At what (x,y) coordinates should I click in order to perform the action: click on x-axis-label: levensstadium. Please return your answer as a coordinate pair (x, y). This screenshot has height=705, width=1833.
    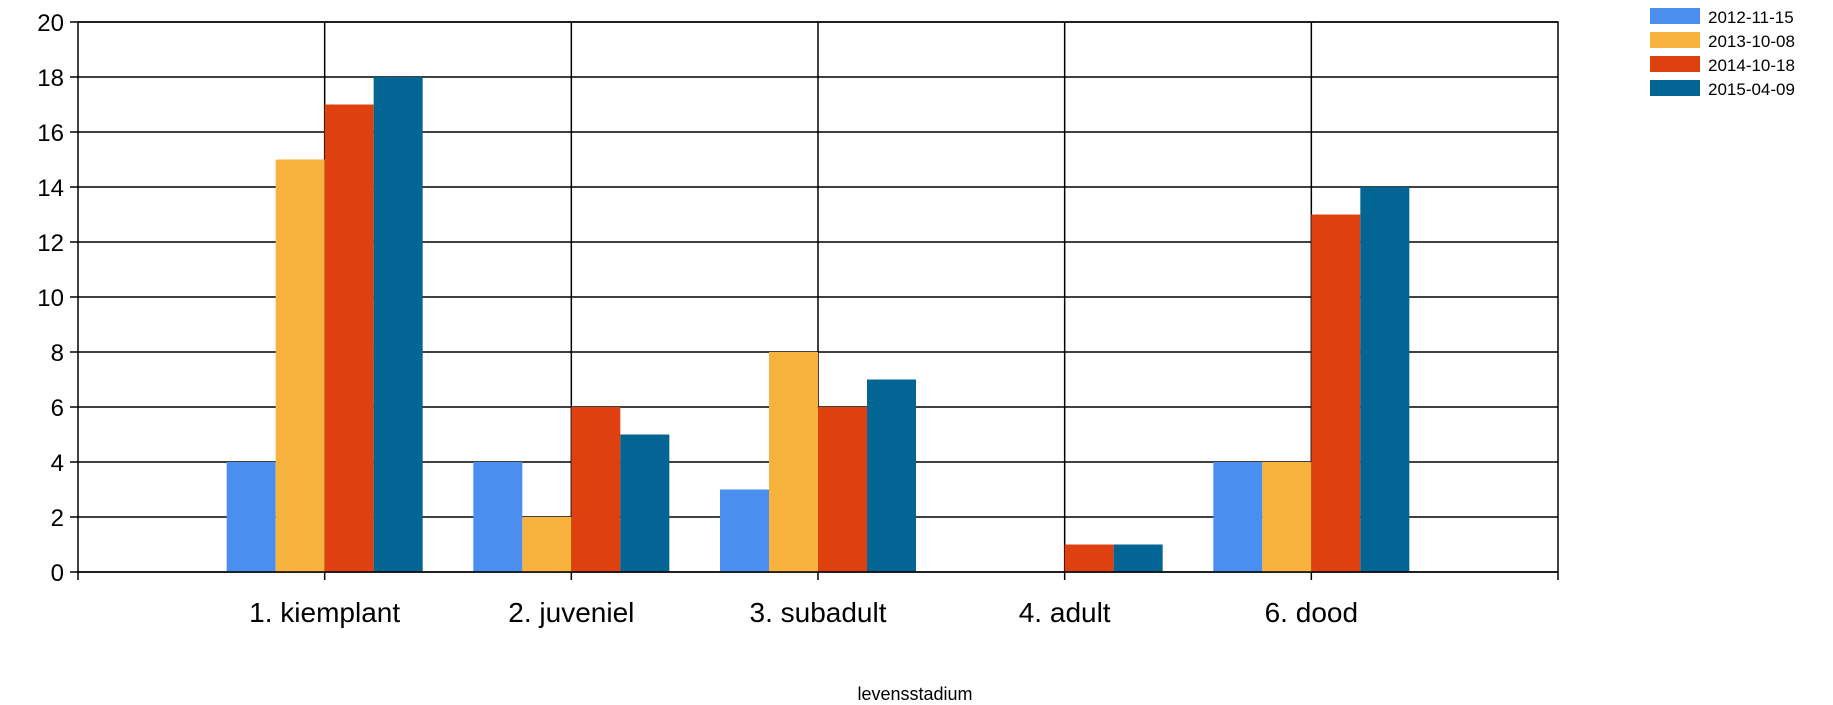
    Looking at the image, I should click on (914, 694).